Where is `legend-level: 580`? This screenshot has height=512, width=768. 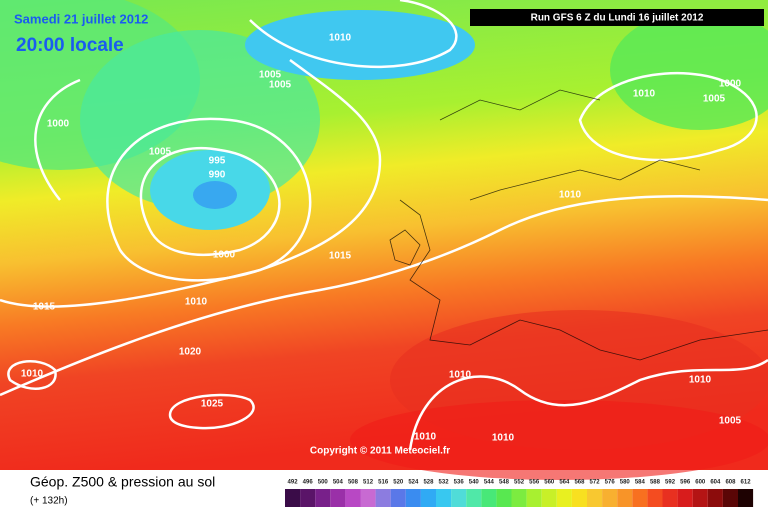
legend-level: 580 is located at coordinates (625, 483).